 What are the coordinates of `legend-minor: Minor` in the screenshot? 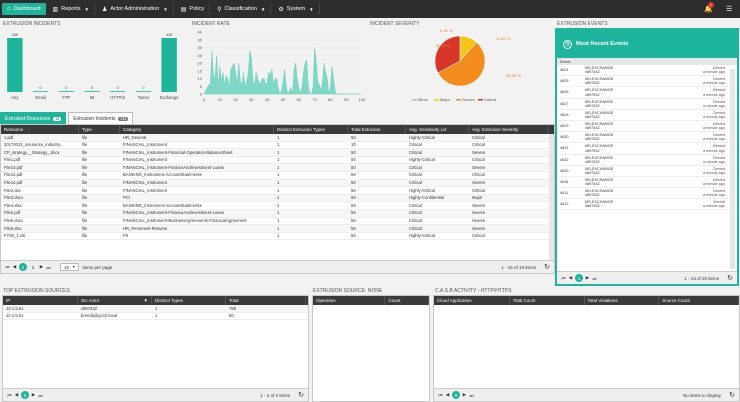 It's located at (423, 99).